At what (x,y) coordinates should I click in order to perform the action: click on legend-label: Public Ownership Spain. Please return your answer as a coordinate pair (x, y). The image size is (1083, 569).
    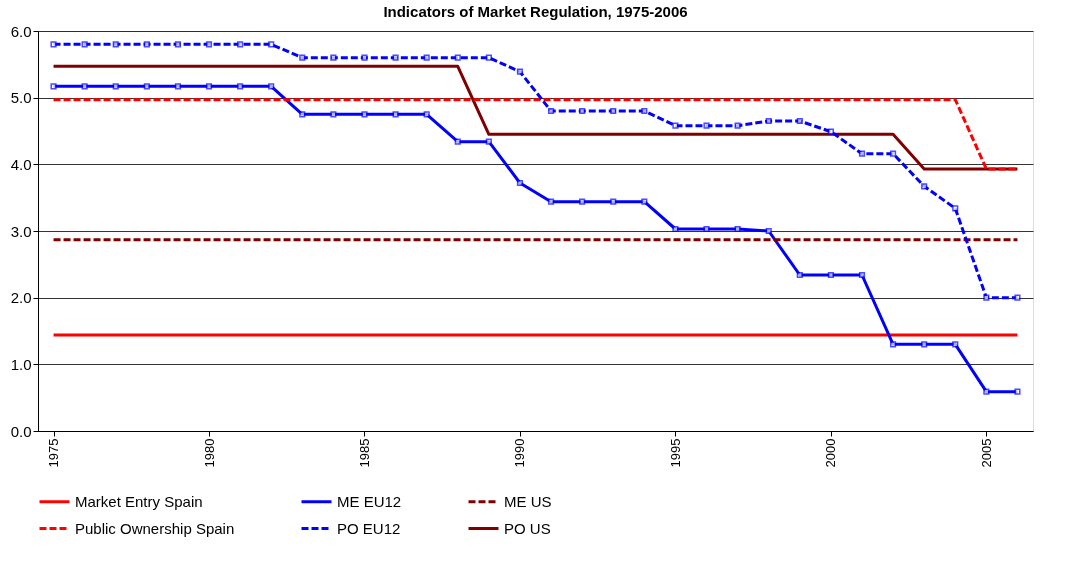
    Looking at the image, I should click on (155, 528).